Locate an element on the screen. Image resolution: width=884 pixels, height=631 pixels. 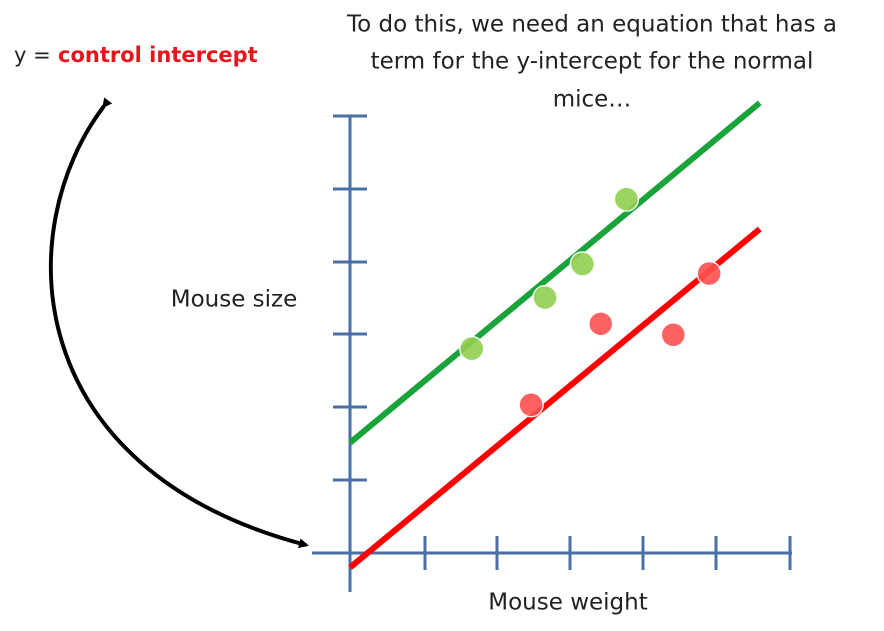
annotation-prefix: y = is located at coordinates (32, 55).